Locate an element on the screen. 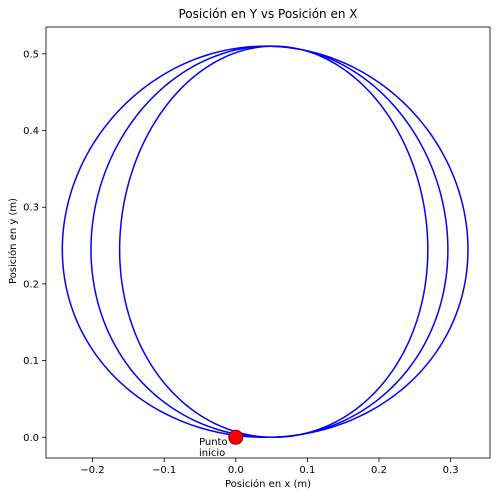 The width and height of the screenshot is (498, 496). start-point-marker is located at coordinates (236, 437).